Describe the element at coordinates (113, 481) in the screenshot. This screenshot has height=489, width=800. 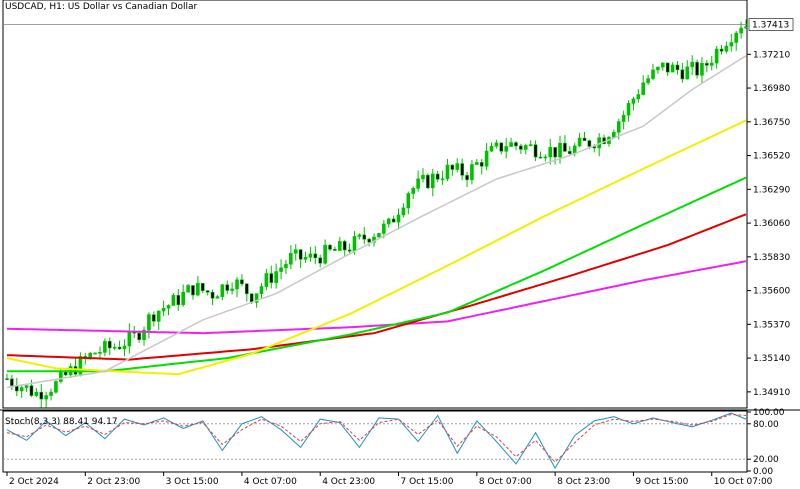
I see `time-tick-label: 2 Oct 23:00` at that location.